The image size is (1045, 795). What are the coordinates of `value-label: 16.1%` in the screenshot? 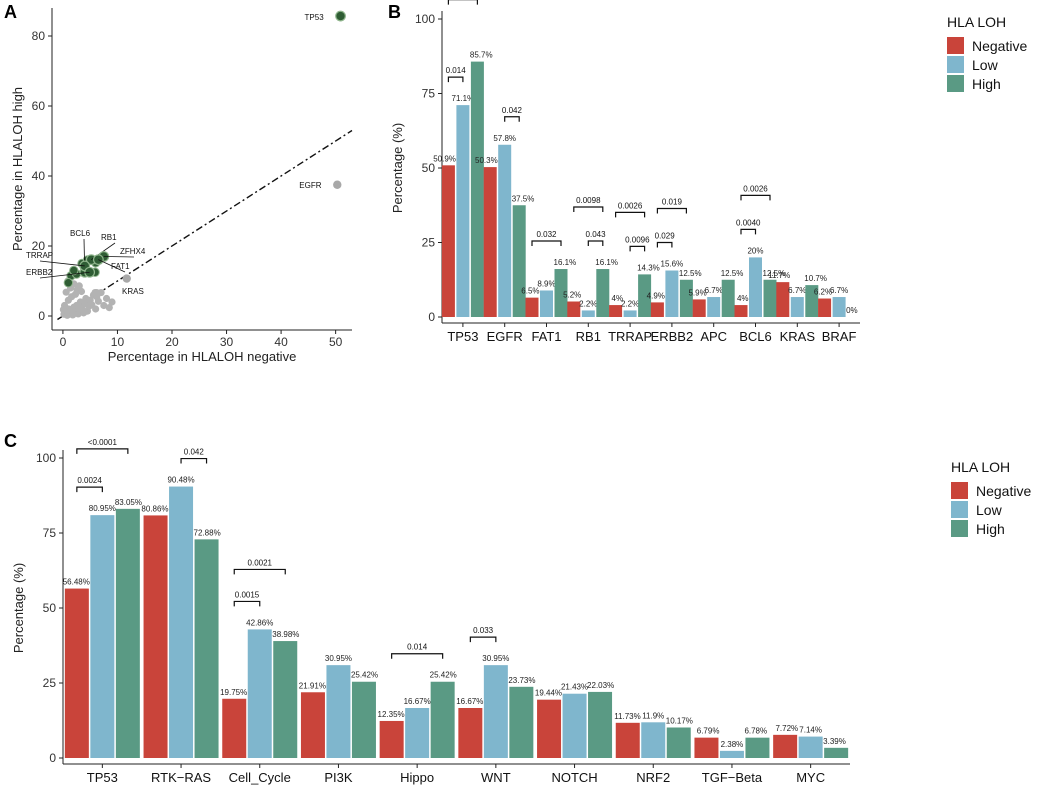 It's located at (606, 262).